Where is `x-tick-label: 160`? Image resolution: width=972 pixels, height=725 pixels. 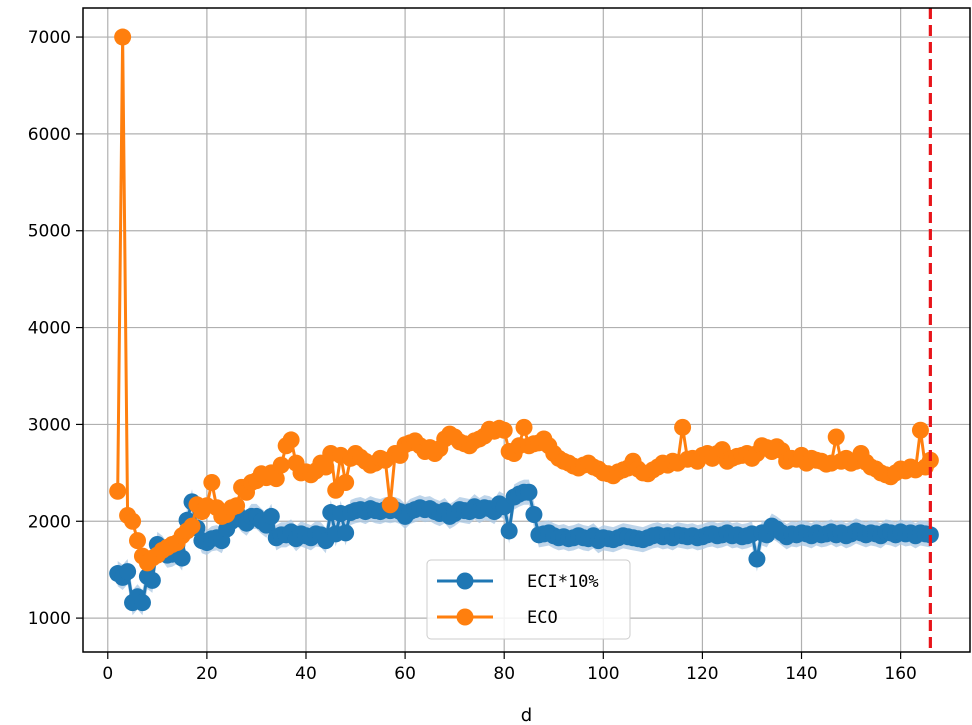
x-tick-label: 160 is located at coordinates (900, 674).